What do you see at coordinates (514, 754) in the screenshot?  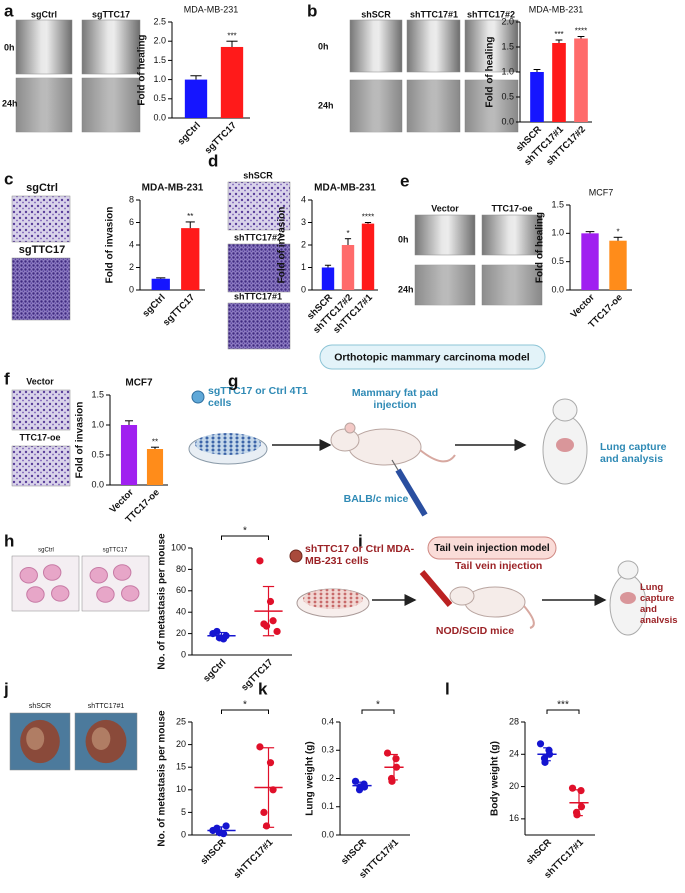 I see `y-tick-label: 24` at bounding box center [514, 754].